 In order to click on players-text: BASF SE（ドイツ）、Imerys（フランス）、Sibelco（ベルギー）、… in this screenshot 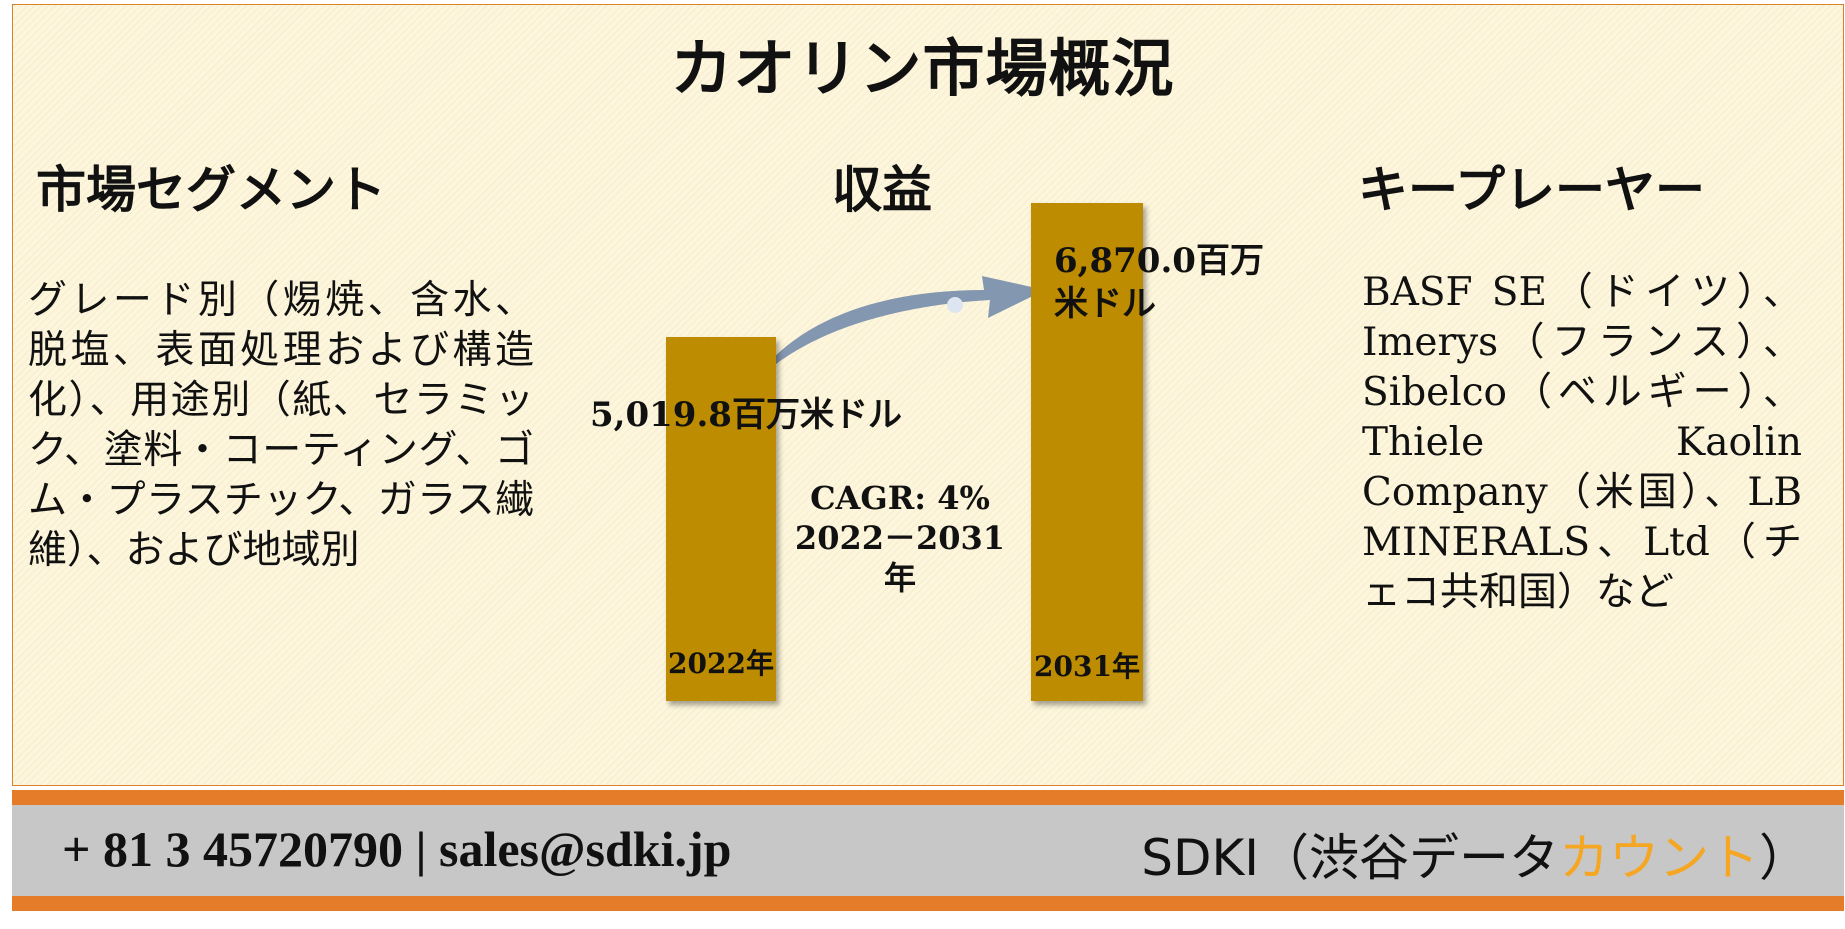, I will do `click(1582, 442)`.